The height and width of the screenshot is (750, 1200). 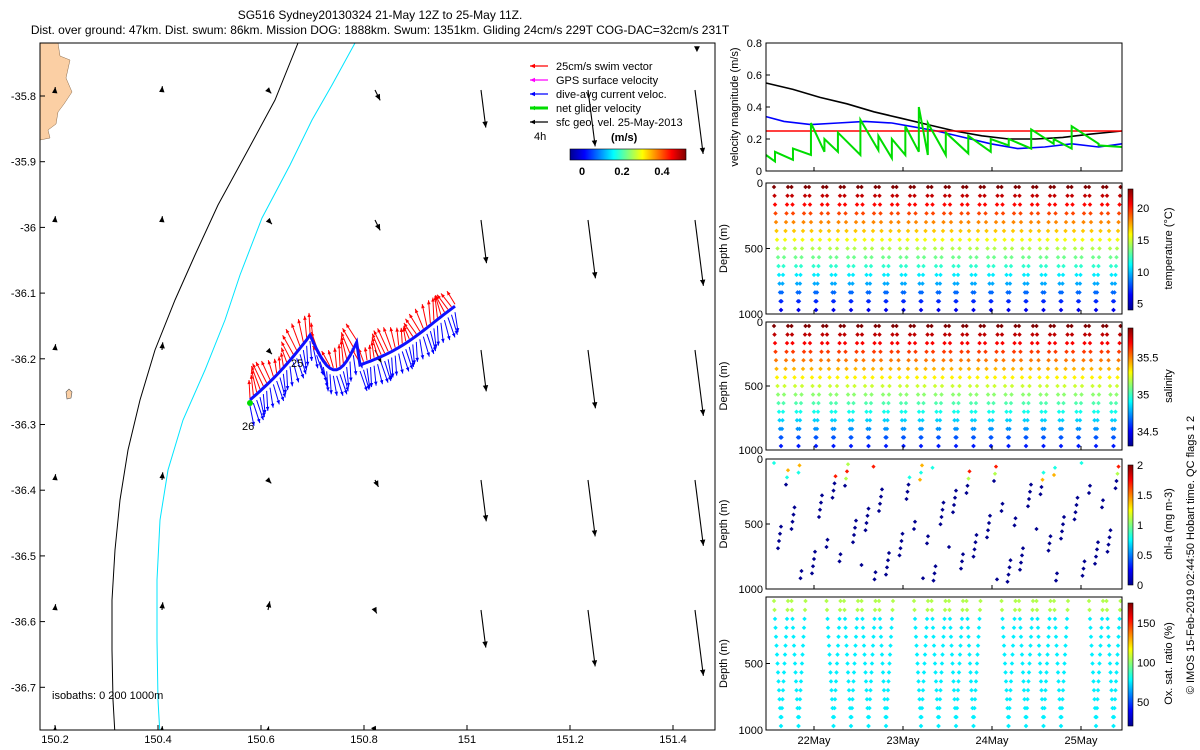 What do you see at coordinates (23, 360) in the screenshot?
I see `map-y-tick-label: -36.2` at bounding box center [23, 360].